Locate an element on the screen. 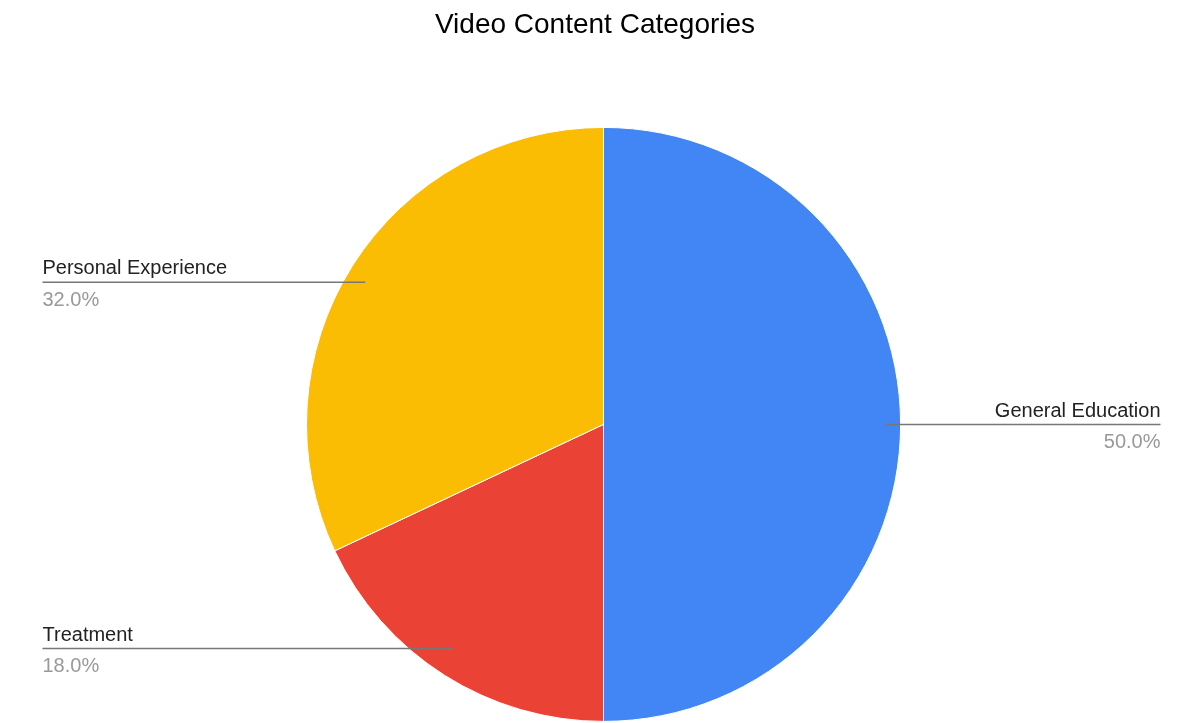  data-label: 50.0% is located at coordinates (1132, 441).